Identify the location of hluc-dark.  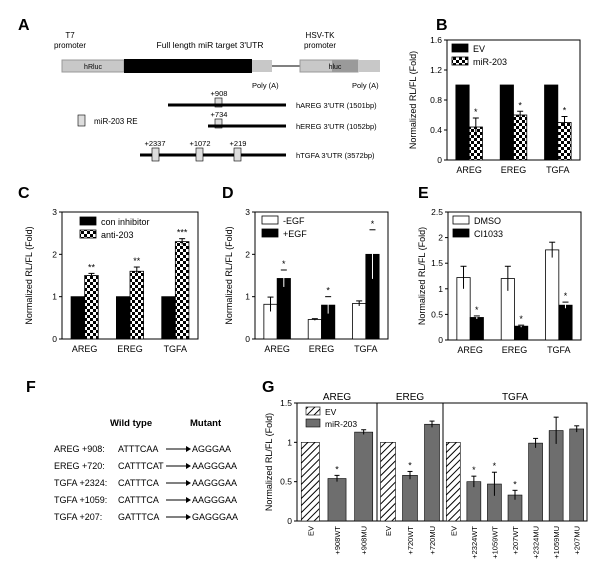
(345, 66).